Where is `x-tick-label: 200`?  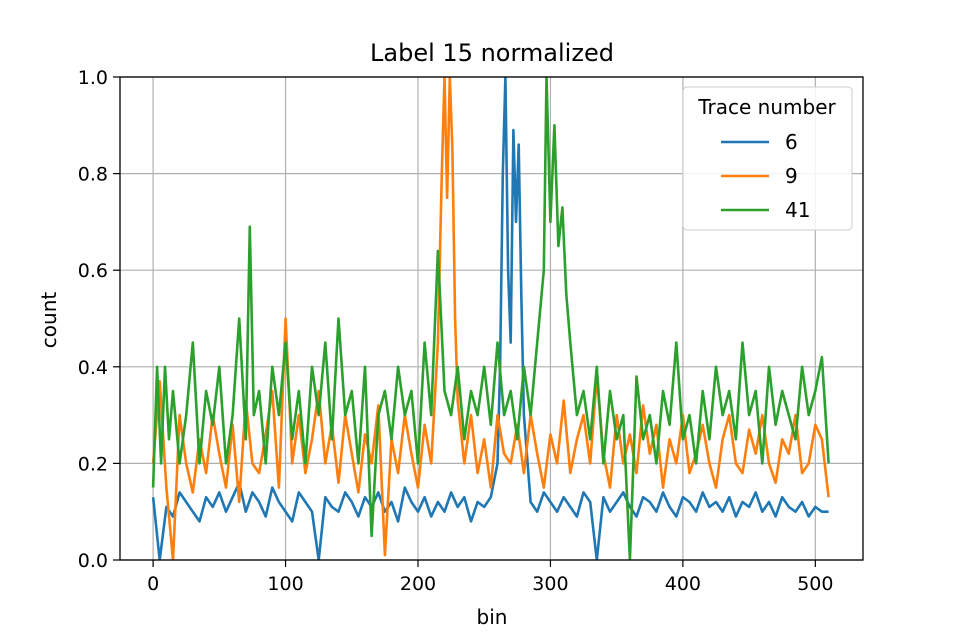
x-tick-label: 200 is located at coordinates (418, 584).